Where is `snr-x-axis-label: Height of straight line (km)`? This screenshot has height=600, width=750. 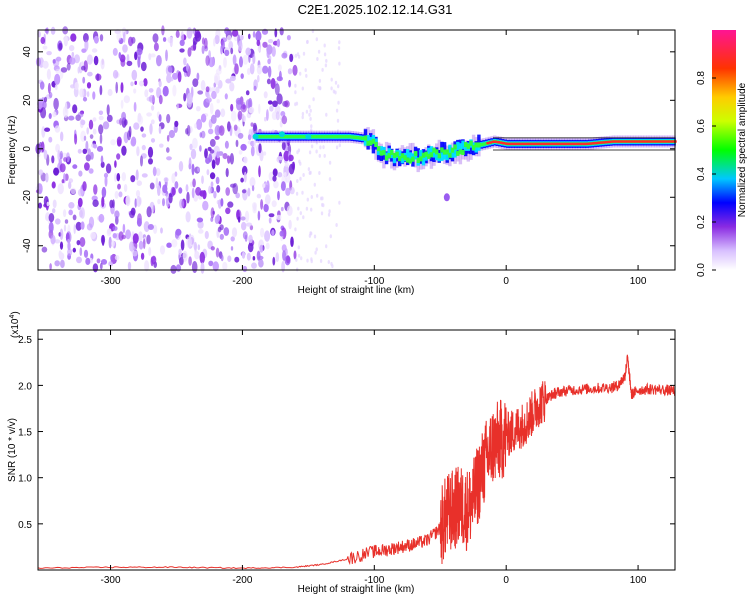
snr-x-axis-label: Height of straight line (km) is located at coordinates (356, 589).